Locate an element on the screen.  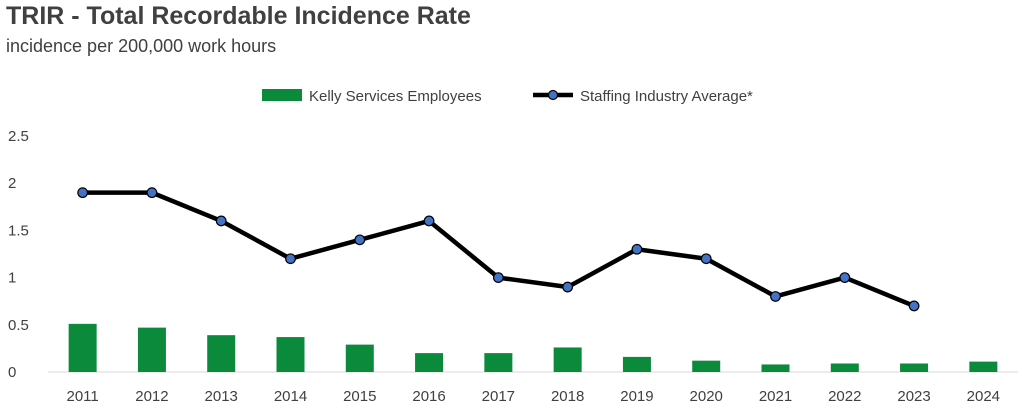
x-tick-label: 2014 is located at coordinates (290, 396).